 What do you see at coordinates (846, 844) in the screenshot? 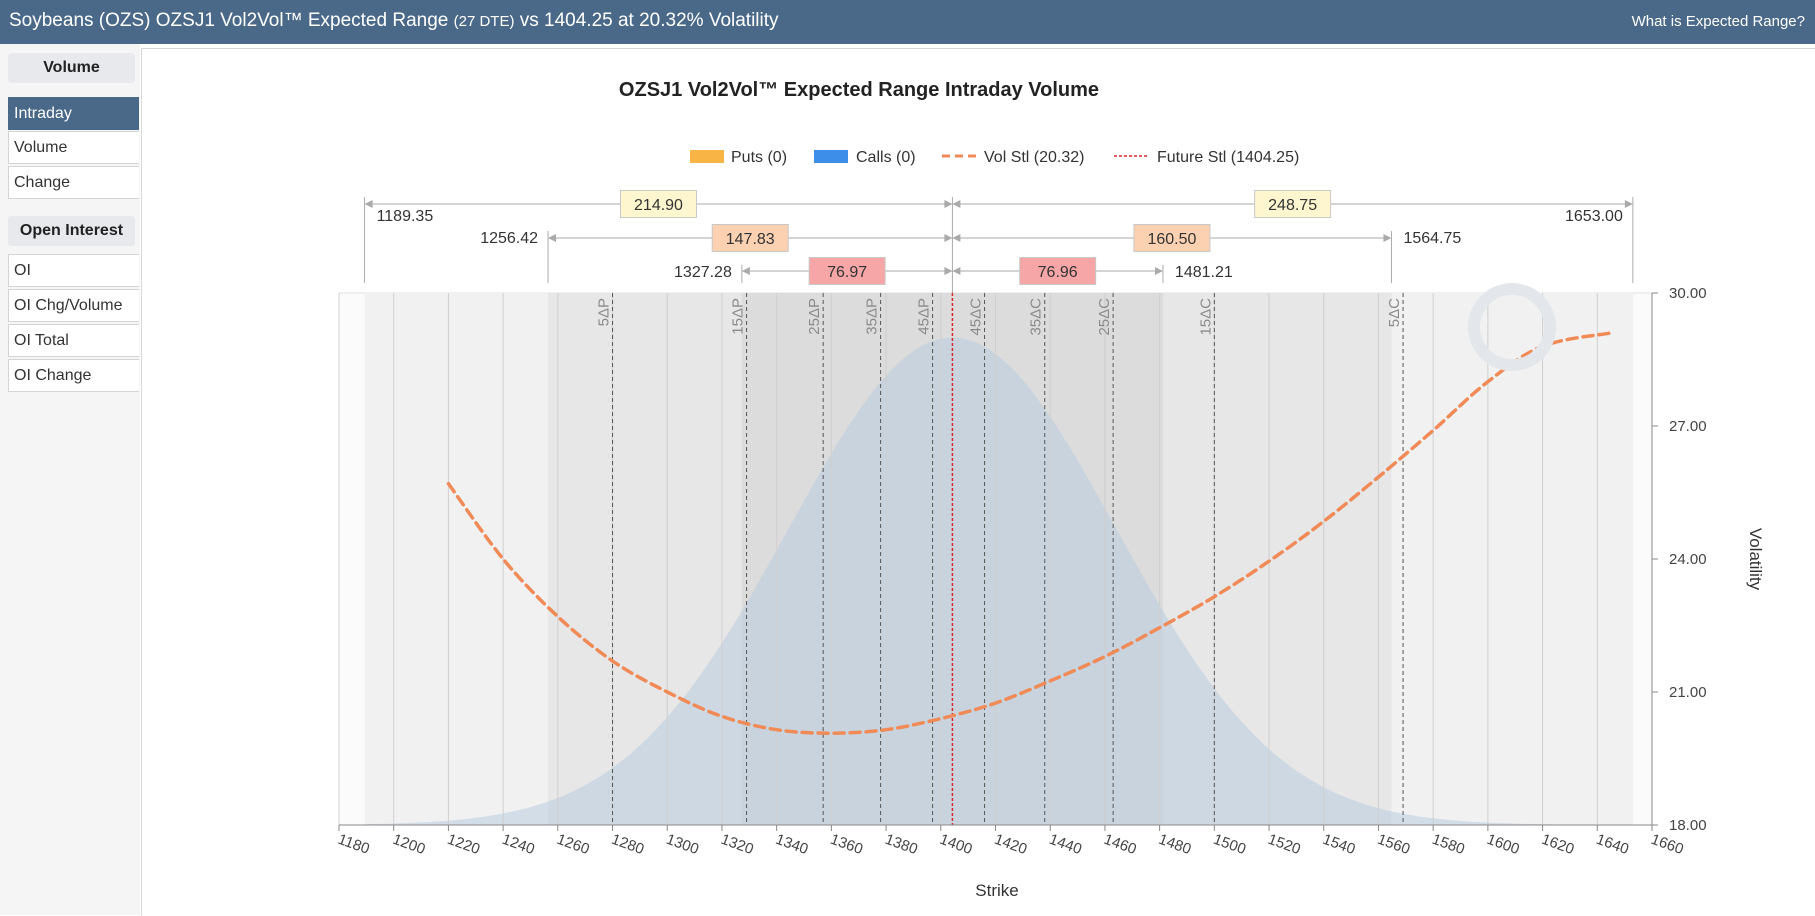
I see `x-tick-label: 1360` at bounding box center [846, 844].